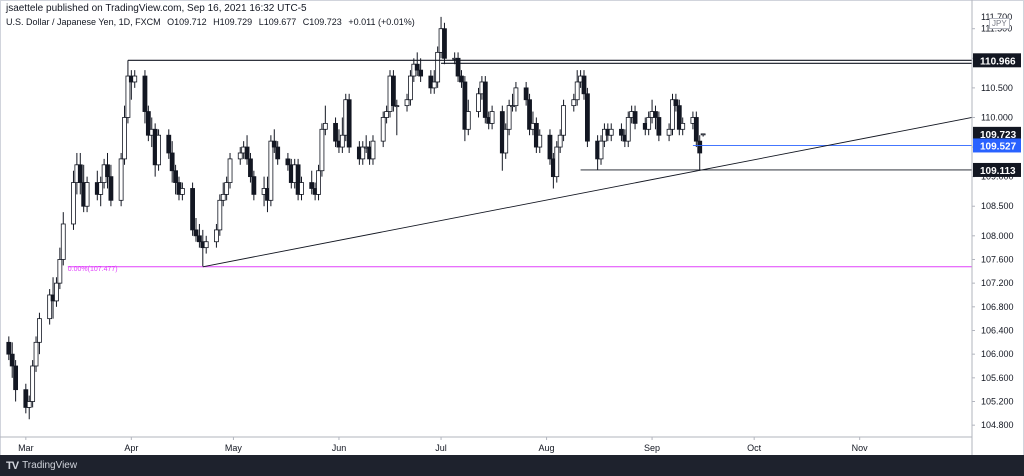 This screenshot has width=1024, height=476. I want to click on y-tick-label: 107.200, so click(997, 283).